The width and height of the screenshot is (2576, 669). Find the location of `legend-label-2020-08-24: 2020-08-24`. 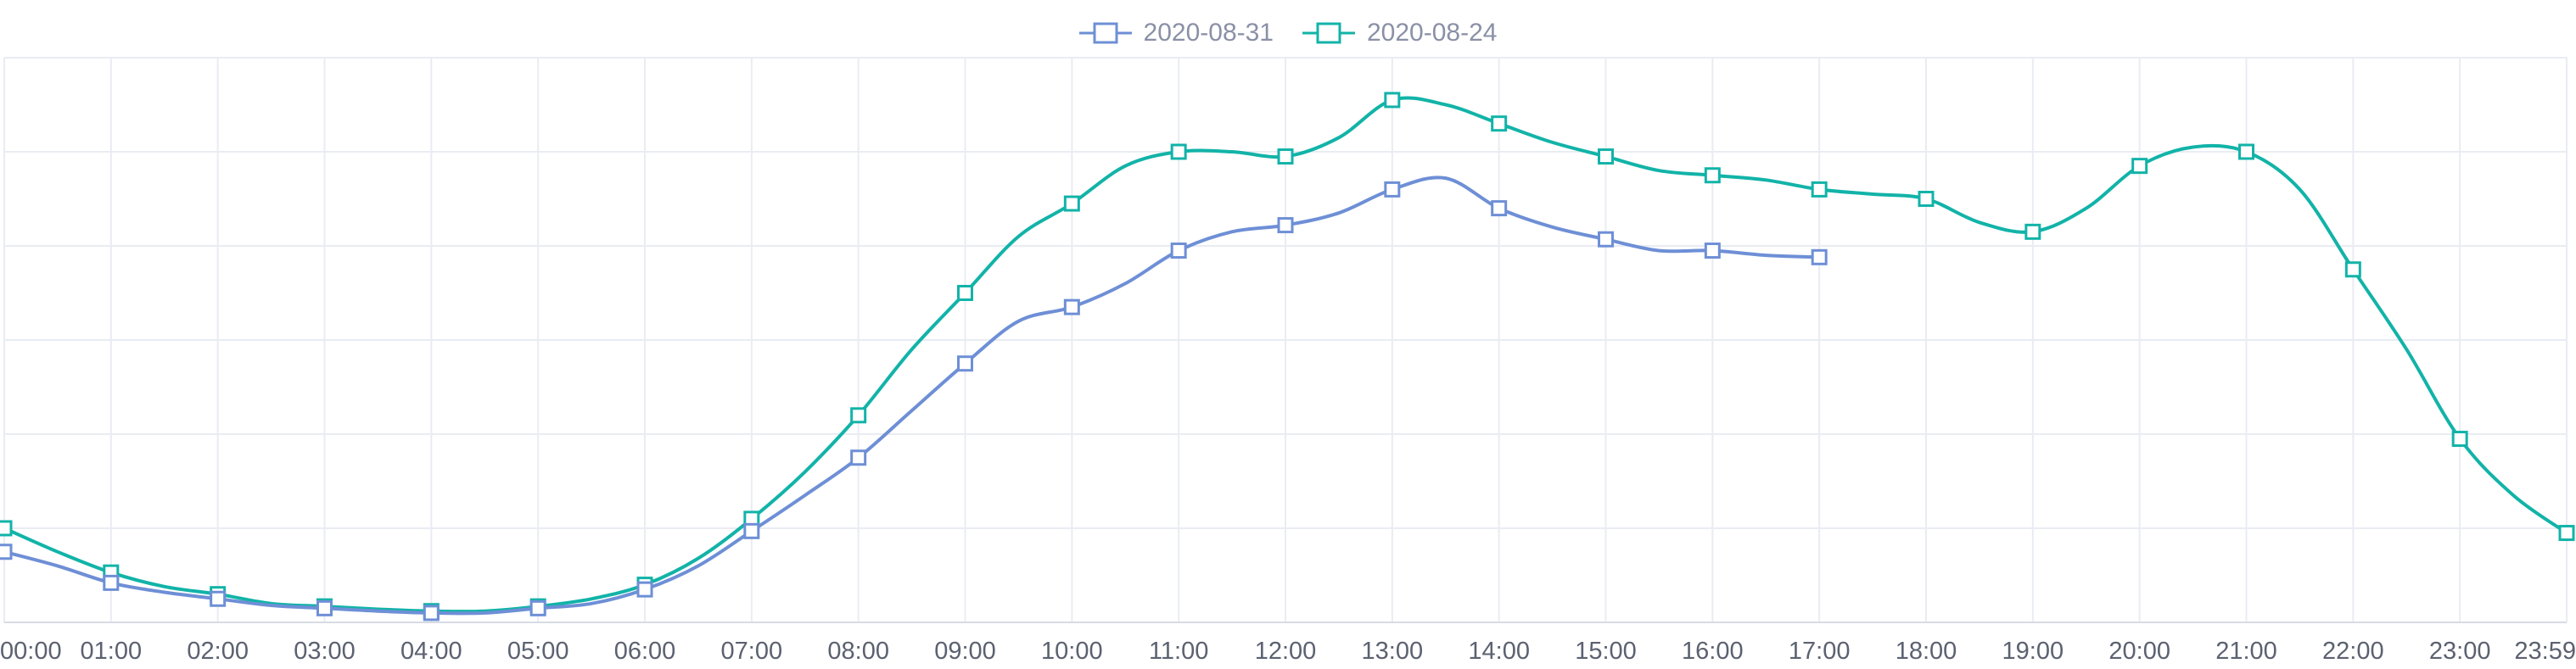

legend-label-2020-08-24: 2020-08-24 is located at coordinates (1433, 33).